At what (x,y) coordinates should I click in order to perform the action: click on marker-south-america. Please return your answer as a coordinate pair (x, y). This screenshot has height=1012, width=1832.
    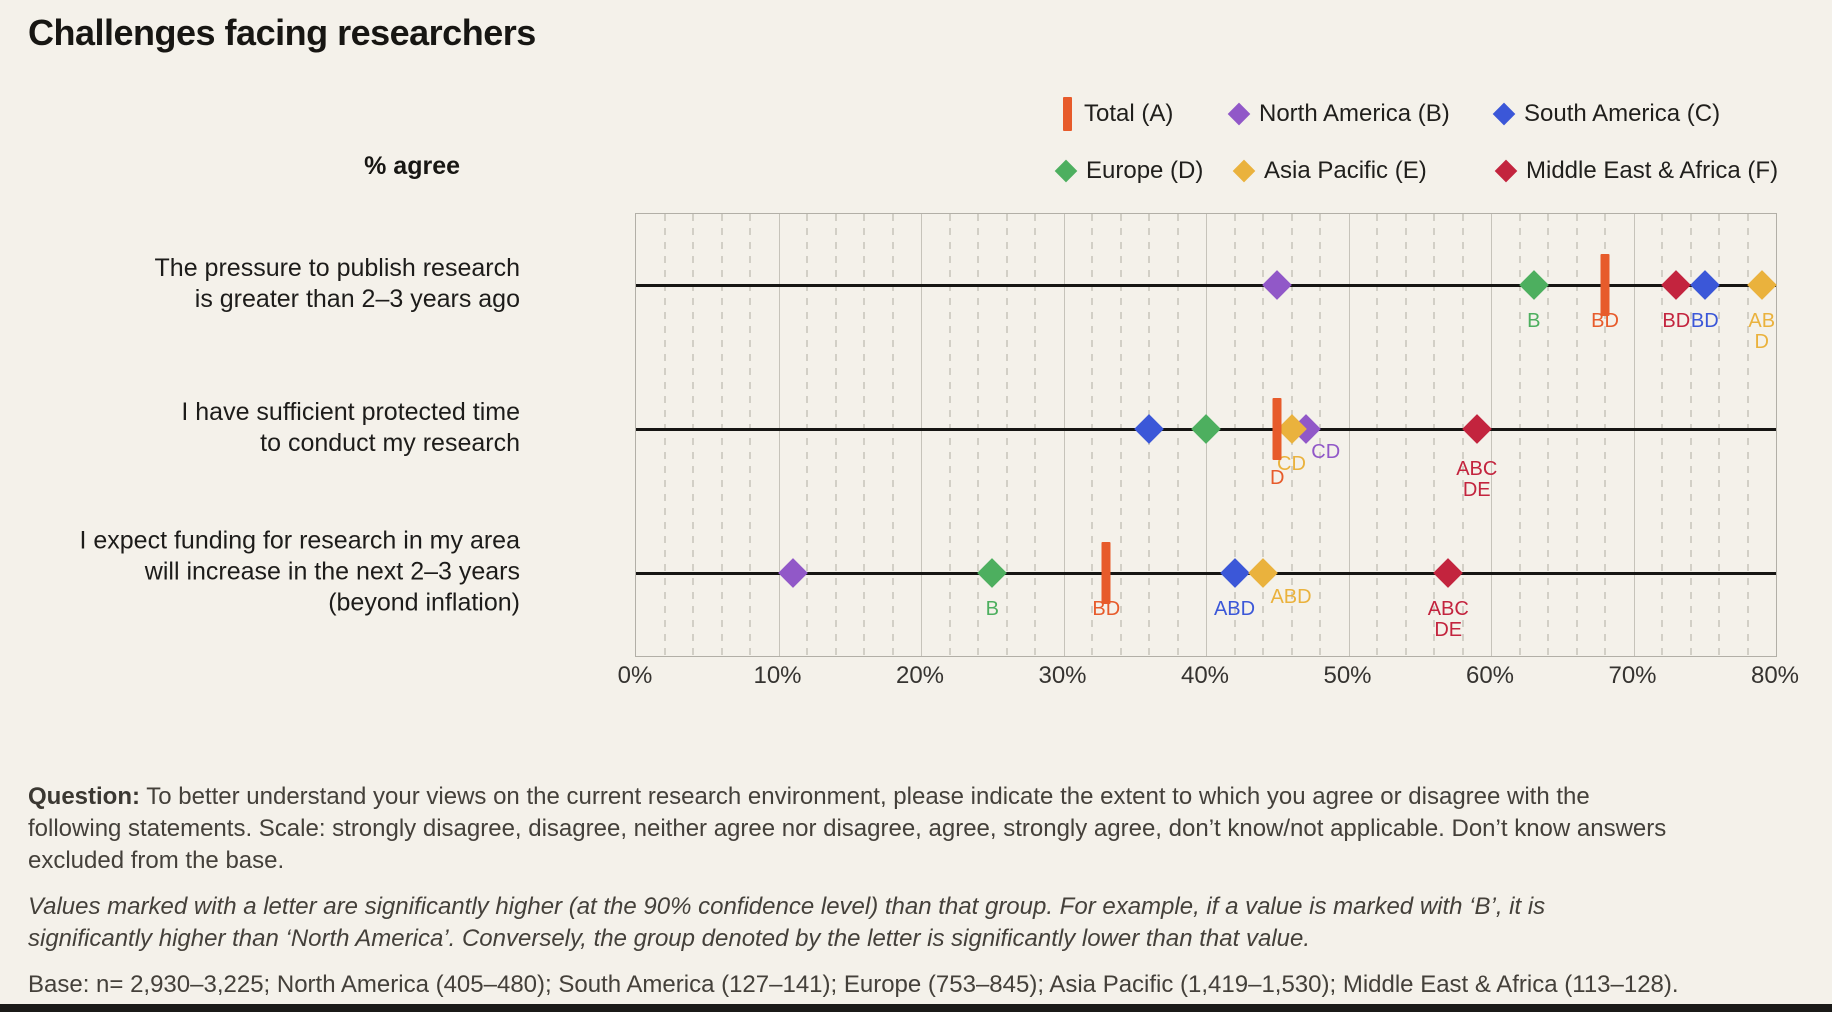
    Looking at the image, I should click on (1149, 429).